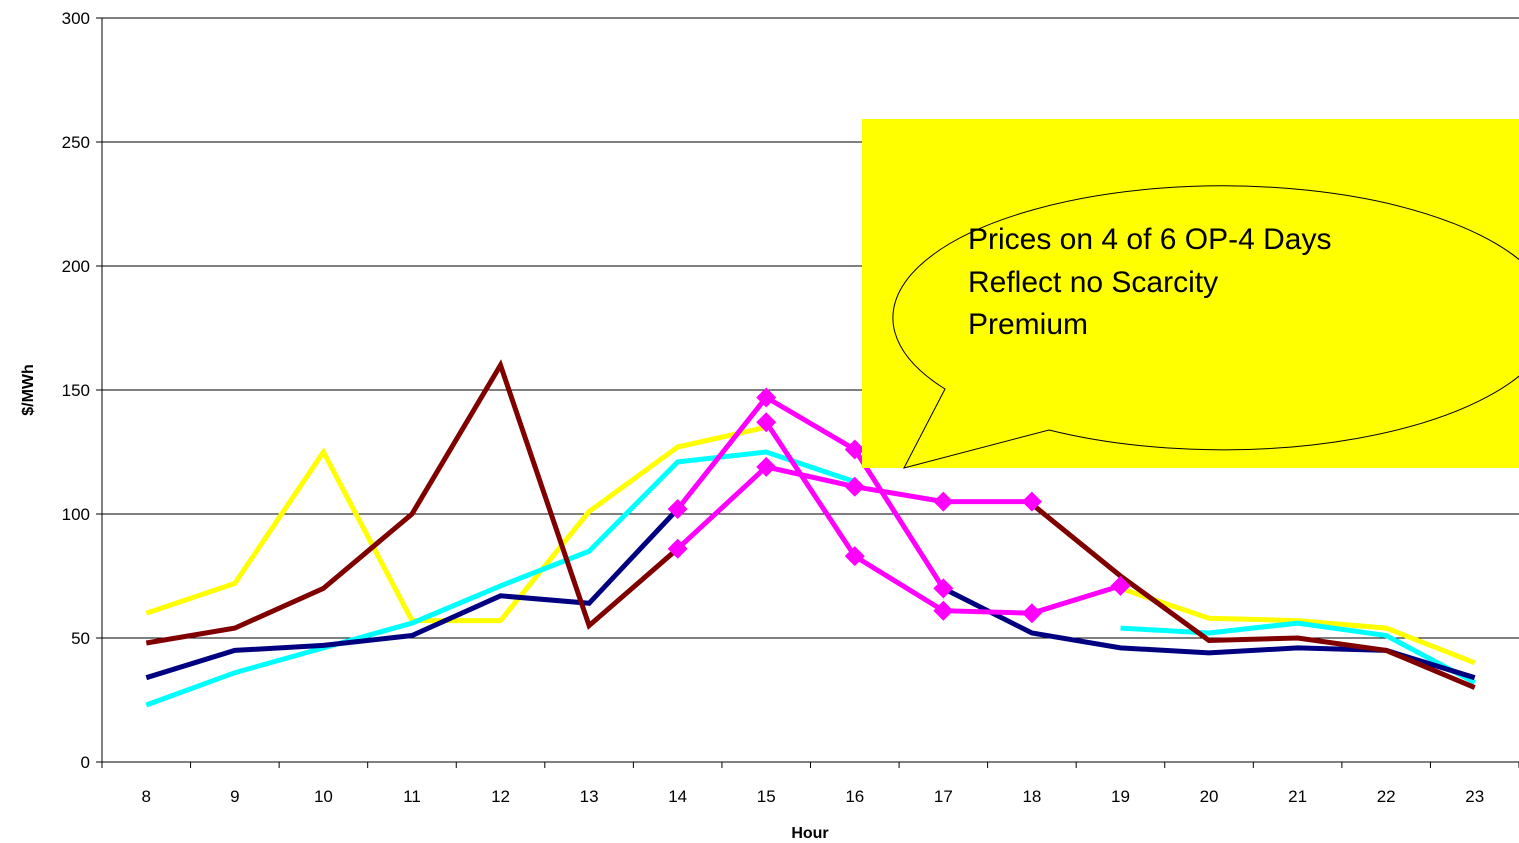 This screenshot has width=1519, height=843. Describe the element at coordinates (1120, 796) in the screenshot. I see `x-tick-label: 19` at that location.